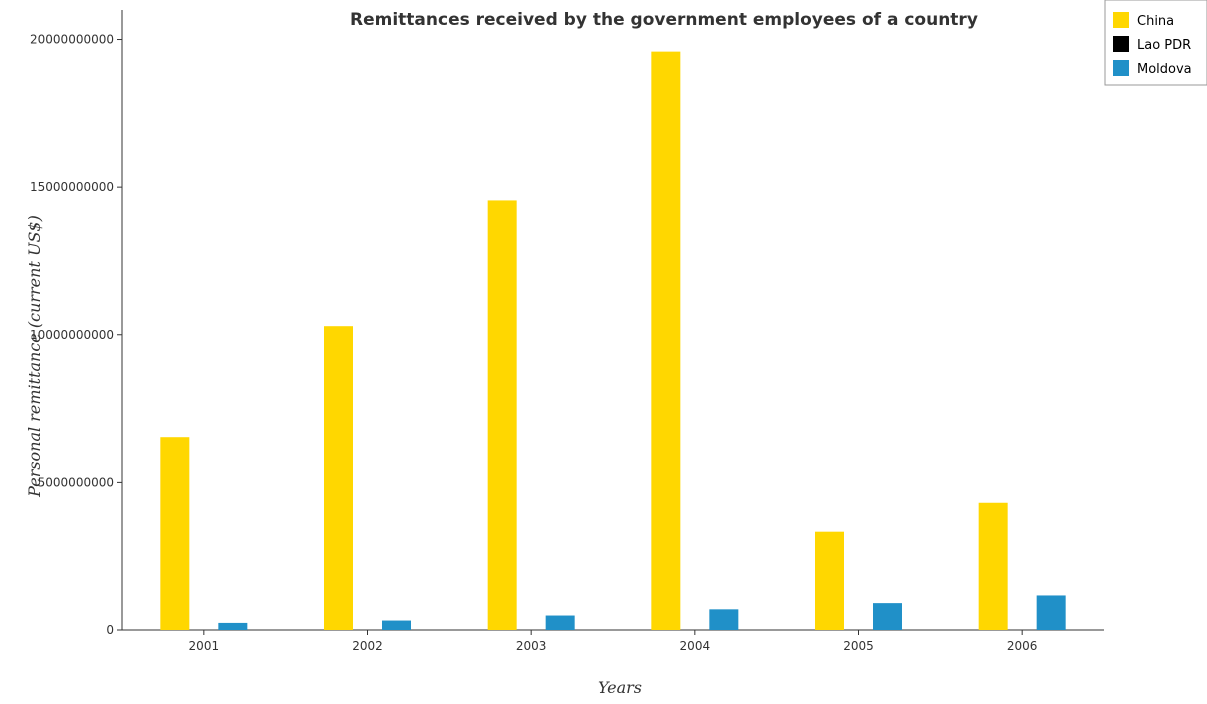  What do you see at coordinates (232, 626) in the screenshot?
I see `bar-moldova-2001` at bounding box center [232, 626].